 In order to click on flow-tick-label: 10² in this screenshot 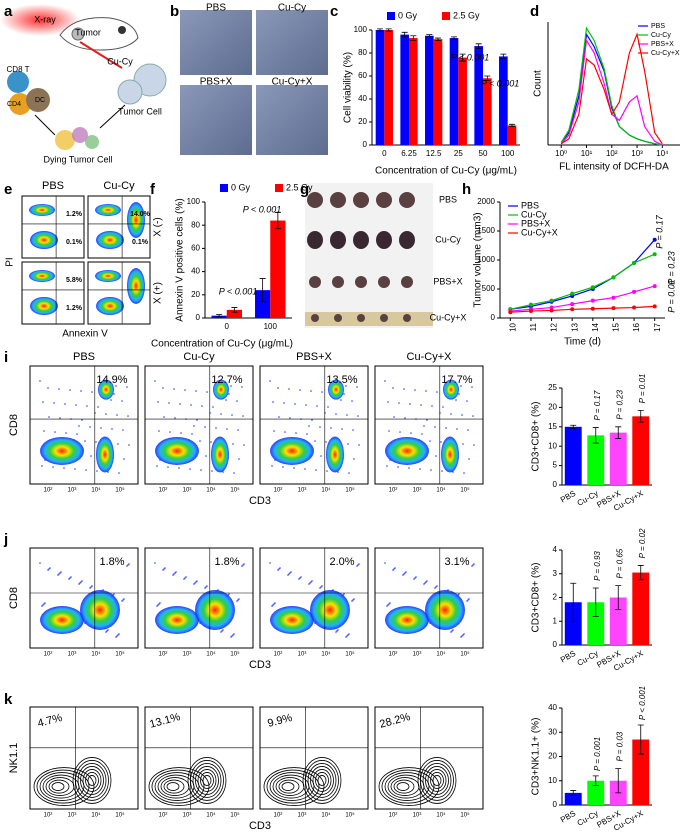, I will do `click(393, 816)`.